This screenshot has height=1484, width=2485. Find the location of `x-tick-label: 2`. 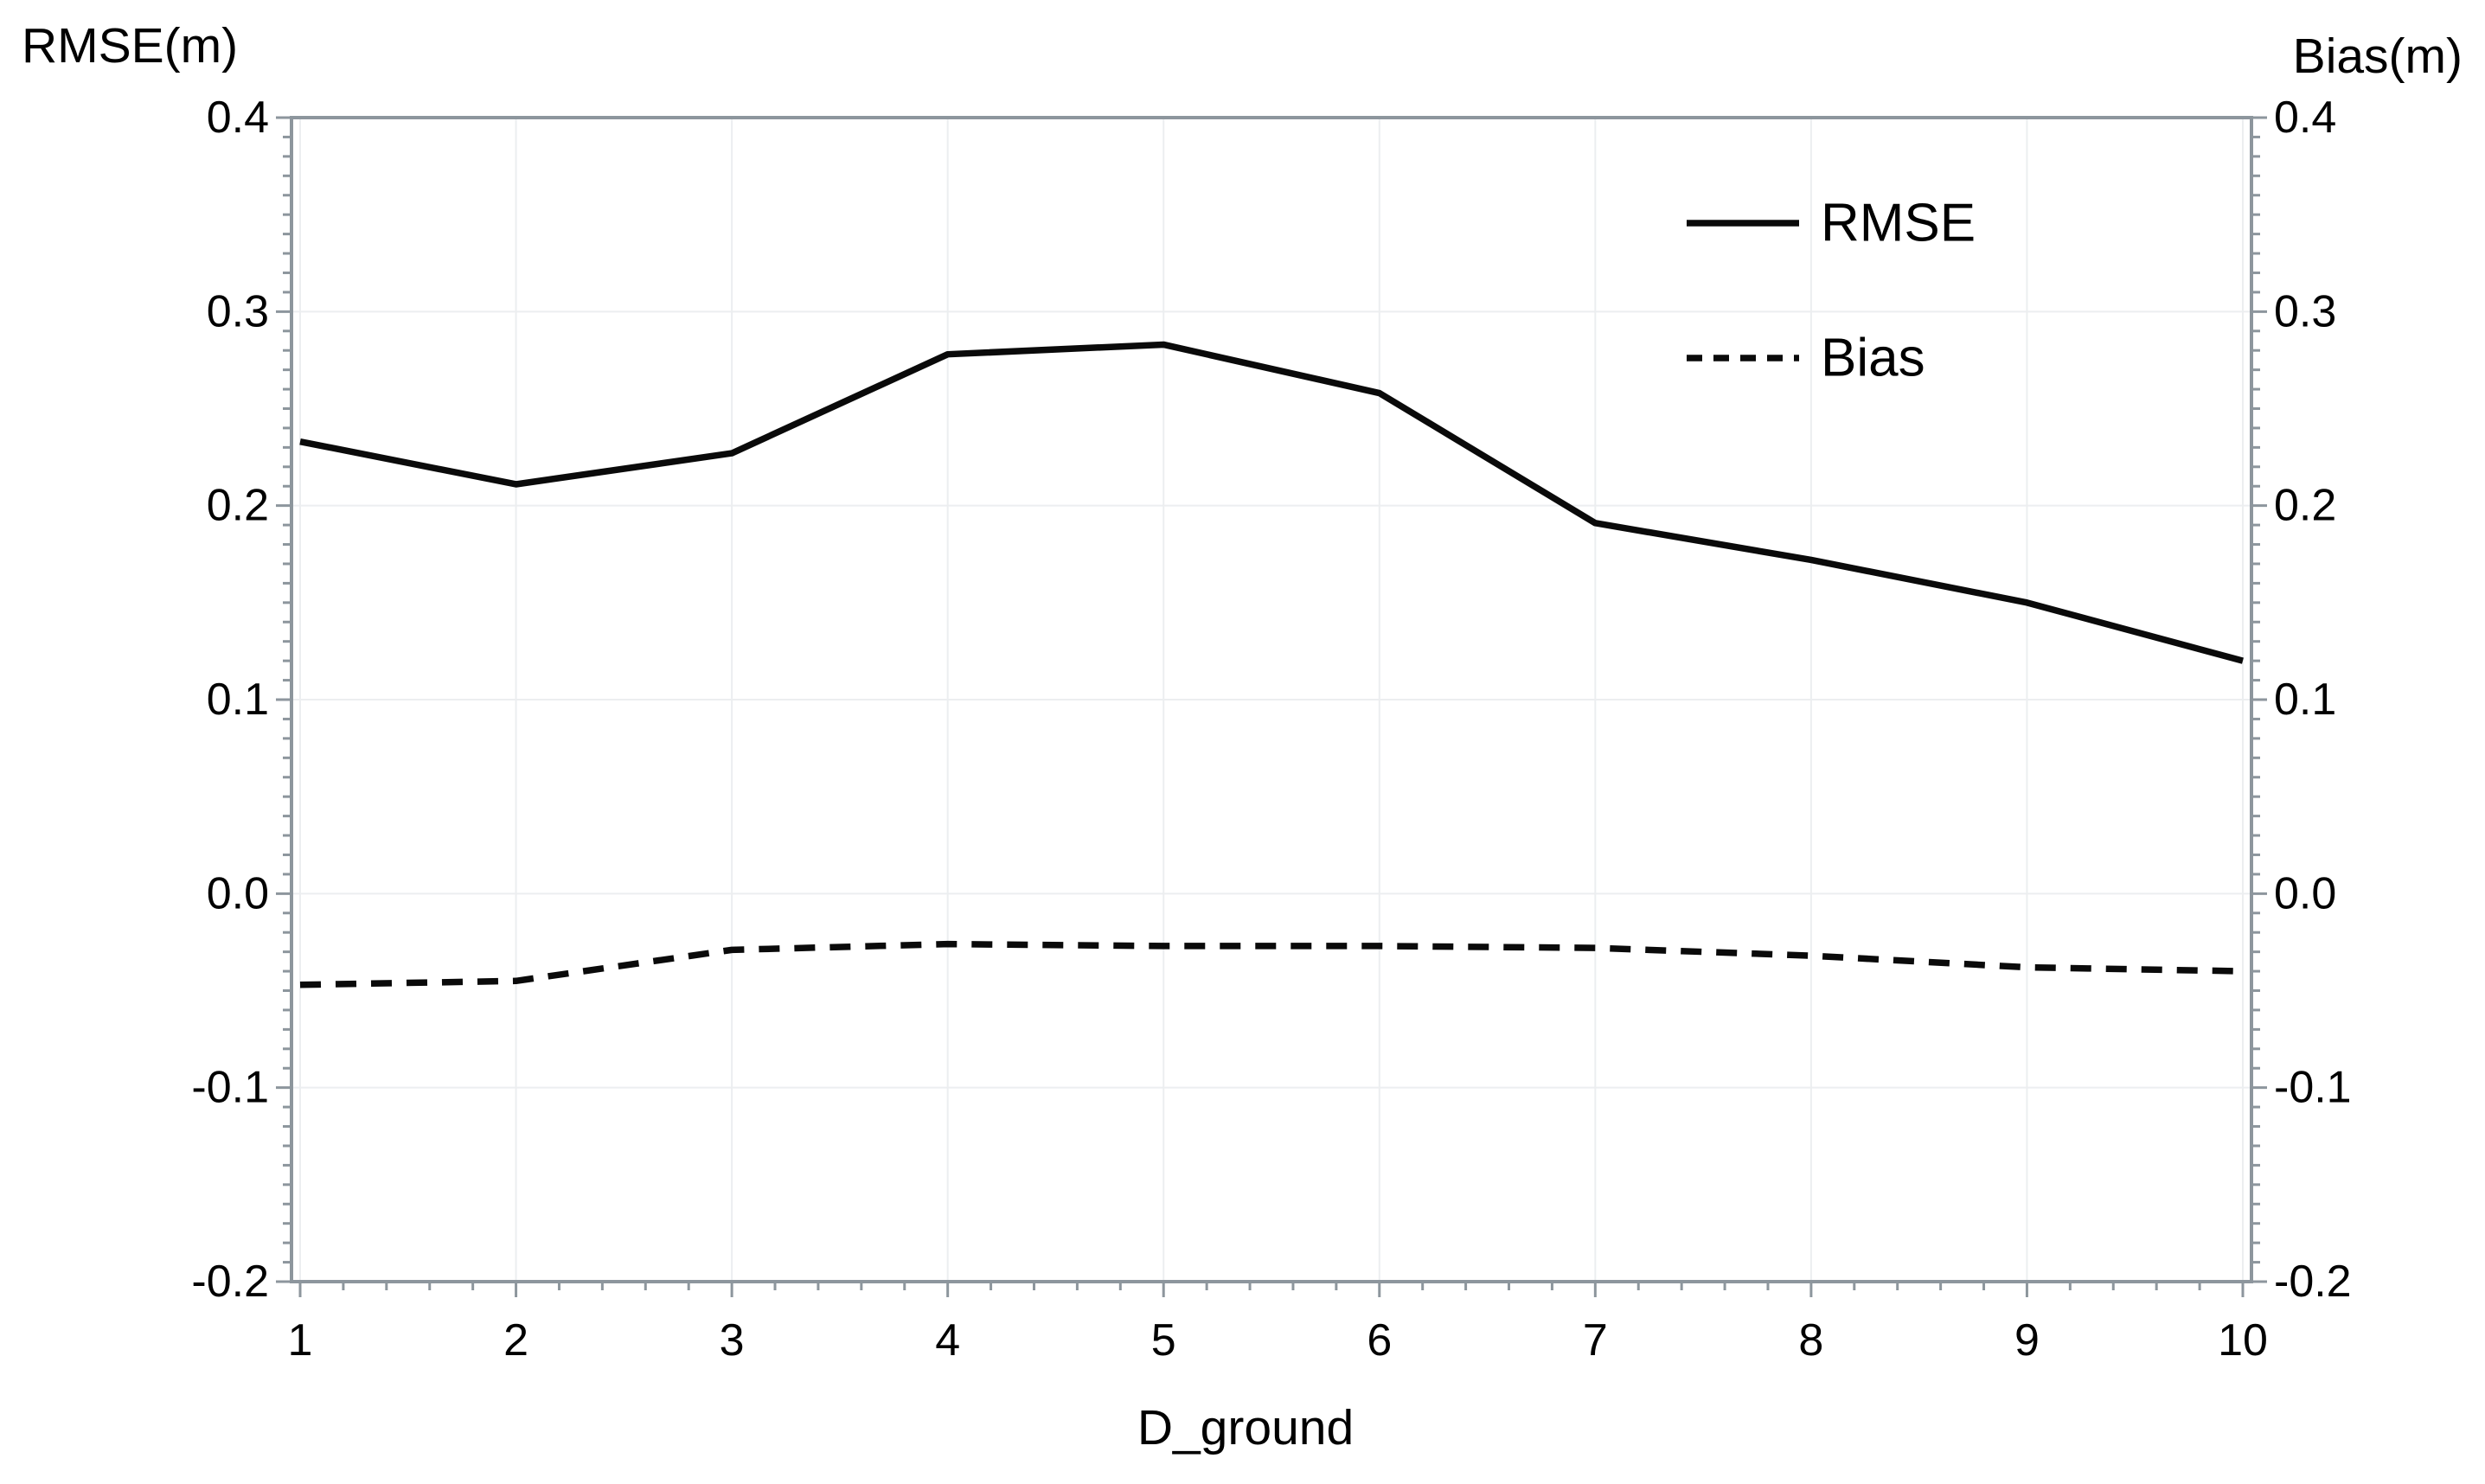

x-tick-label: 2 is located at coordinates (515, 1341).